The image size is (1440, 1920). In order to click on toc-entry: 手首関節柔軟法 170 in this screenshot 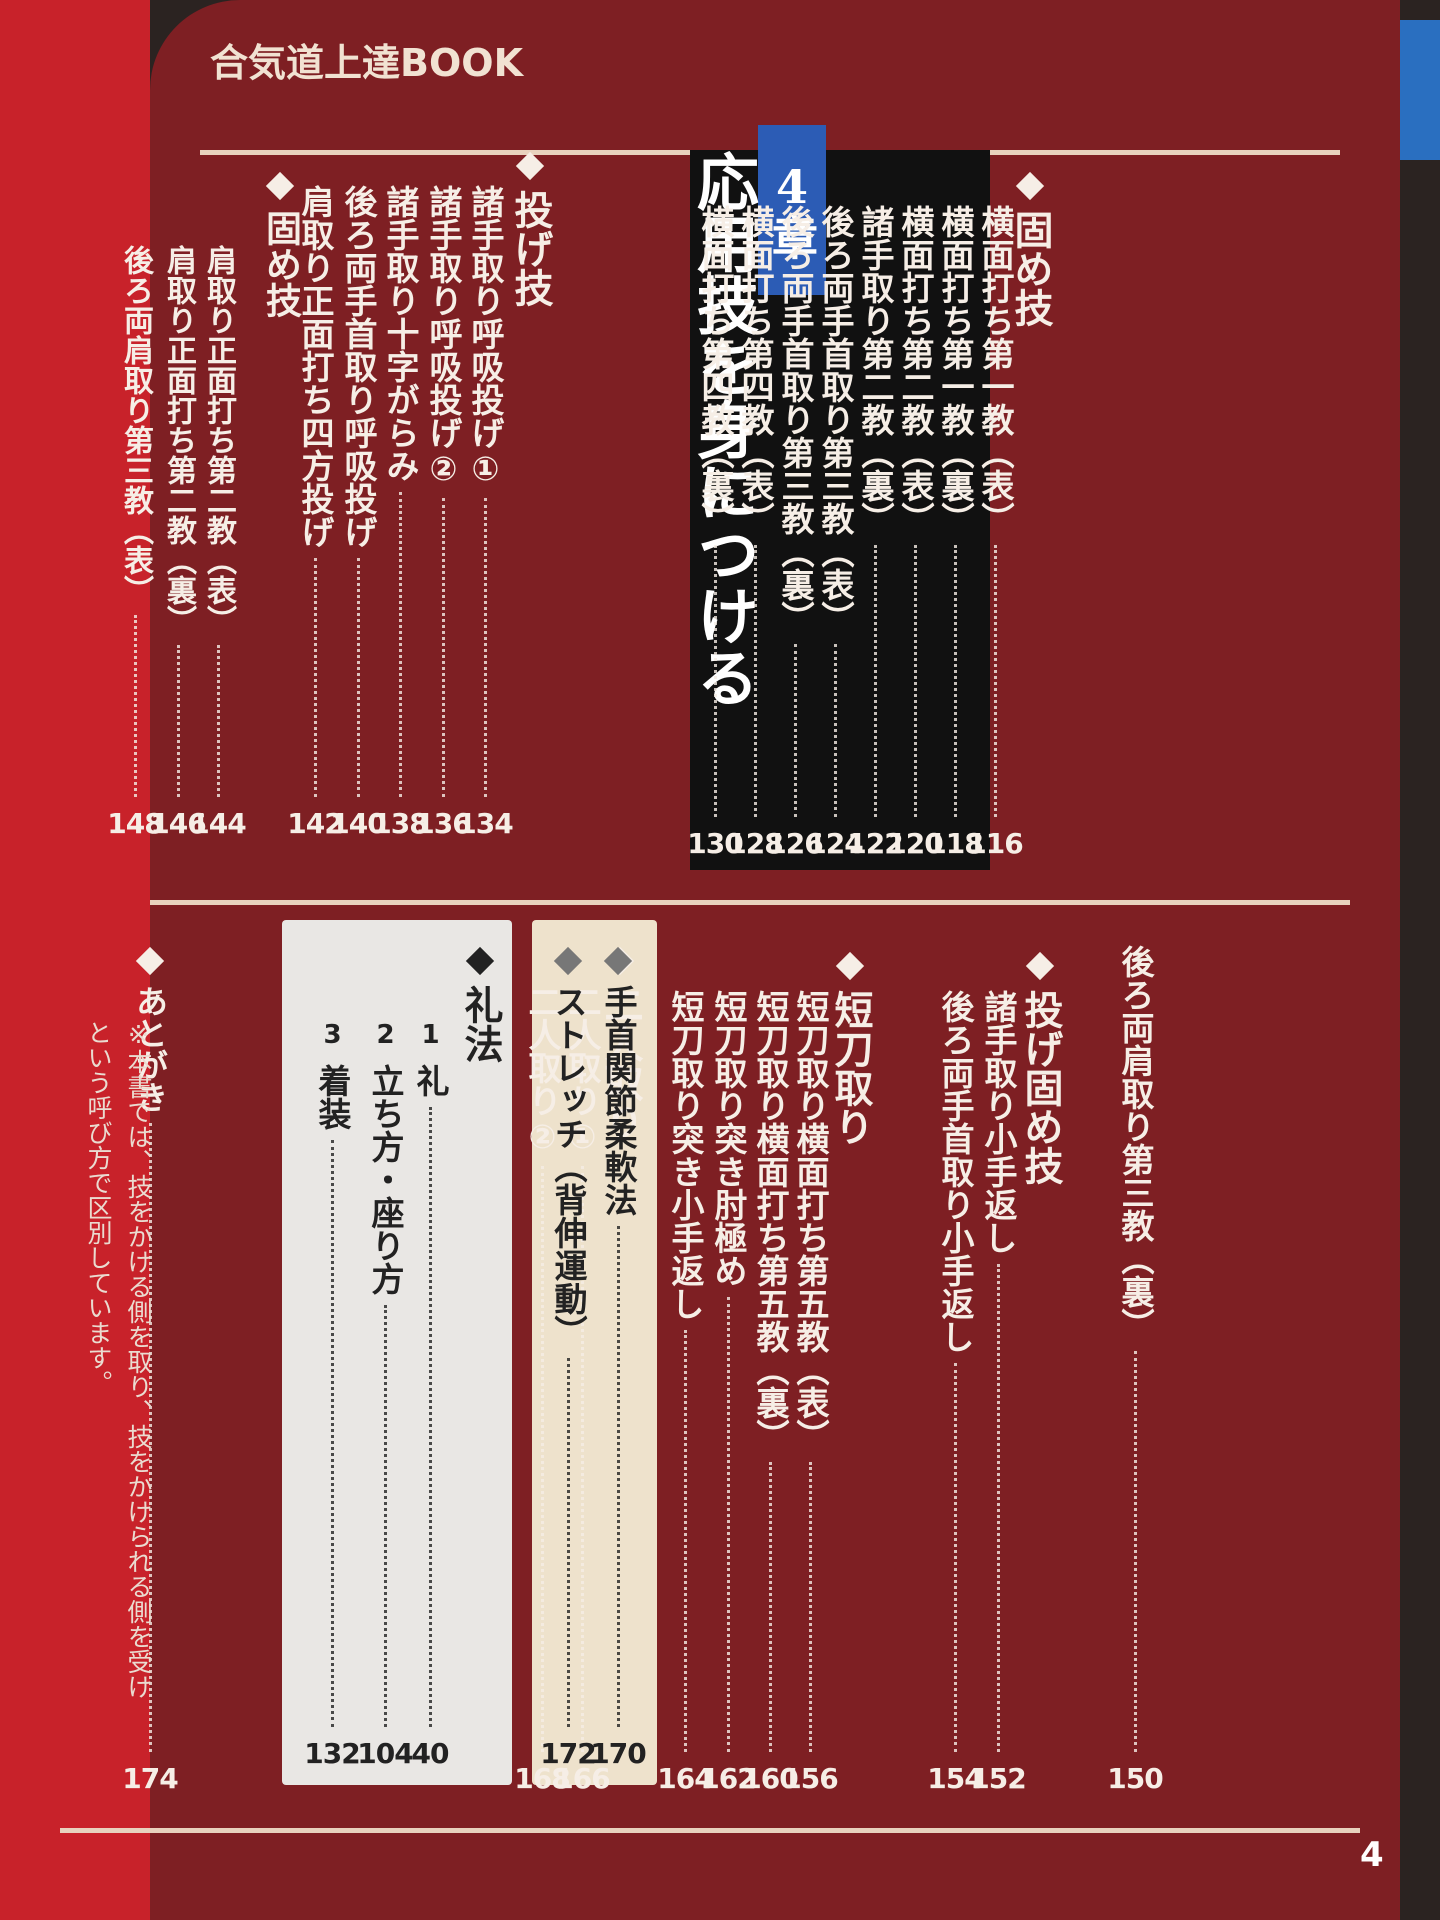, I will do `click(618, 1357)`.